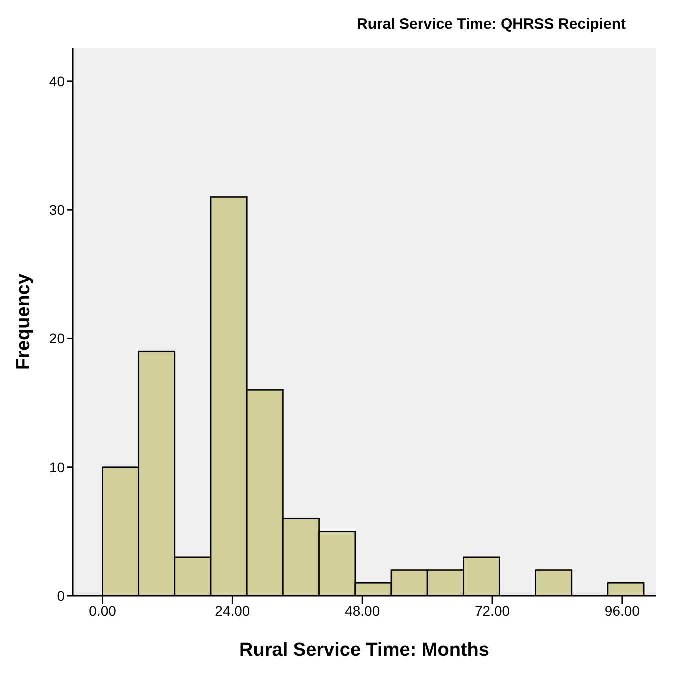  I want to click on chart-title: Rural Service Time: QHRSS Recipient, so click(491, 24).